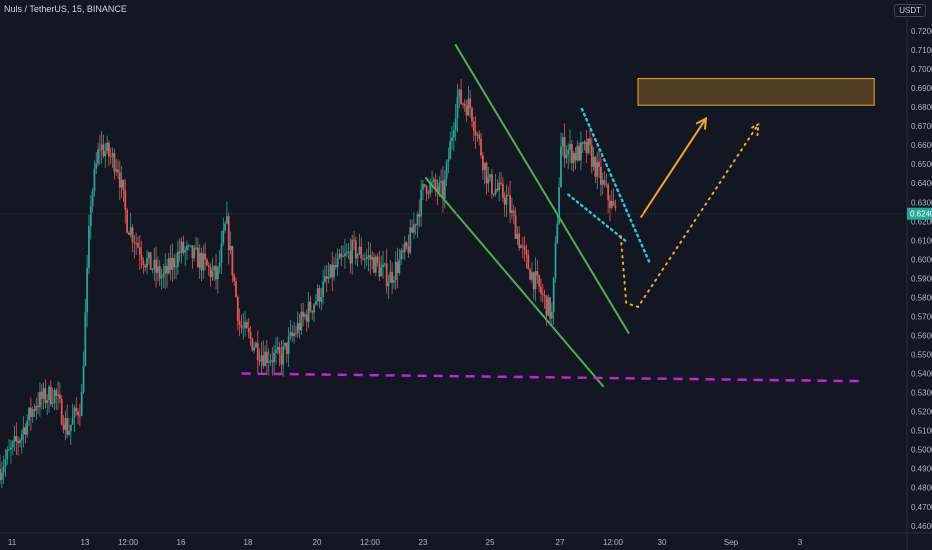  I want to click on falling-channel-upper-line, so click(542, 189).